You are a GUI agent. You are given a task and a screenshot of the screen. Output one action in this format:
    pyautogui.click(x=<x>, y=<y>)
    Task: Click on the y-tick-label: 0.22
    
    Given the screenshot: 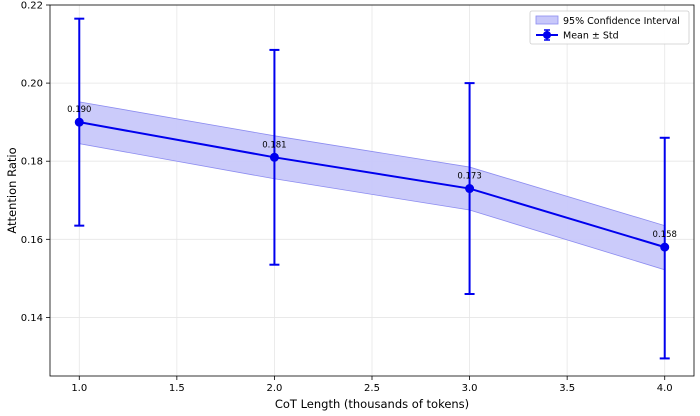 What is the action you would take?
    pyautogui.click(x=32, y=6)
    